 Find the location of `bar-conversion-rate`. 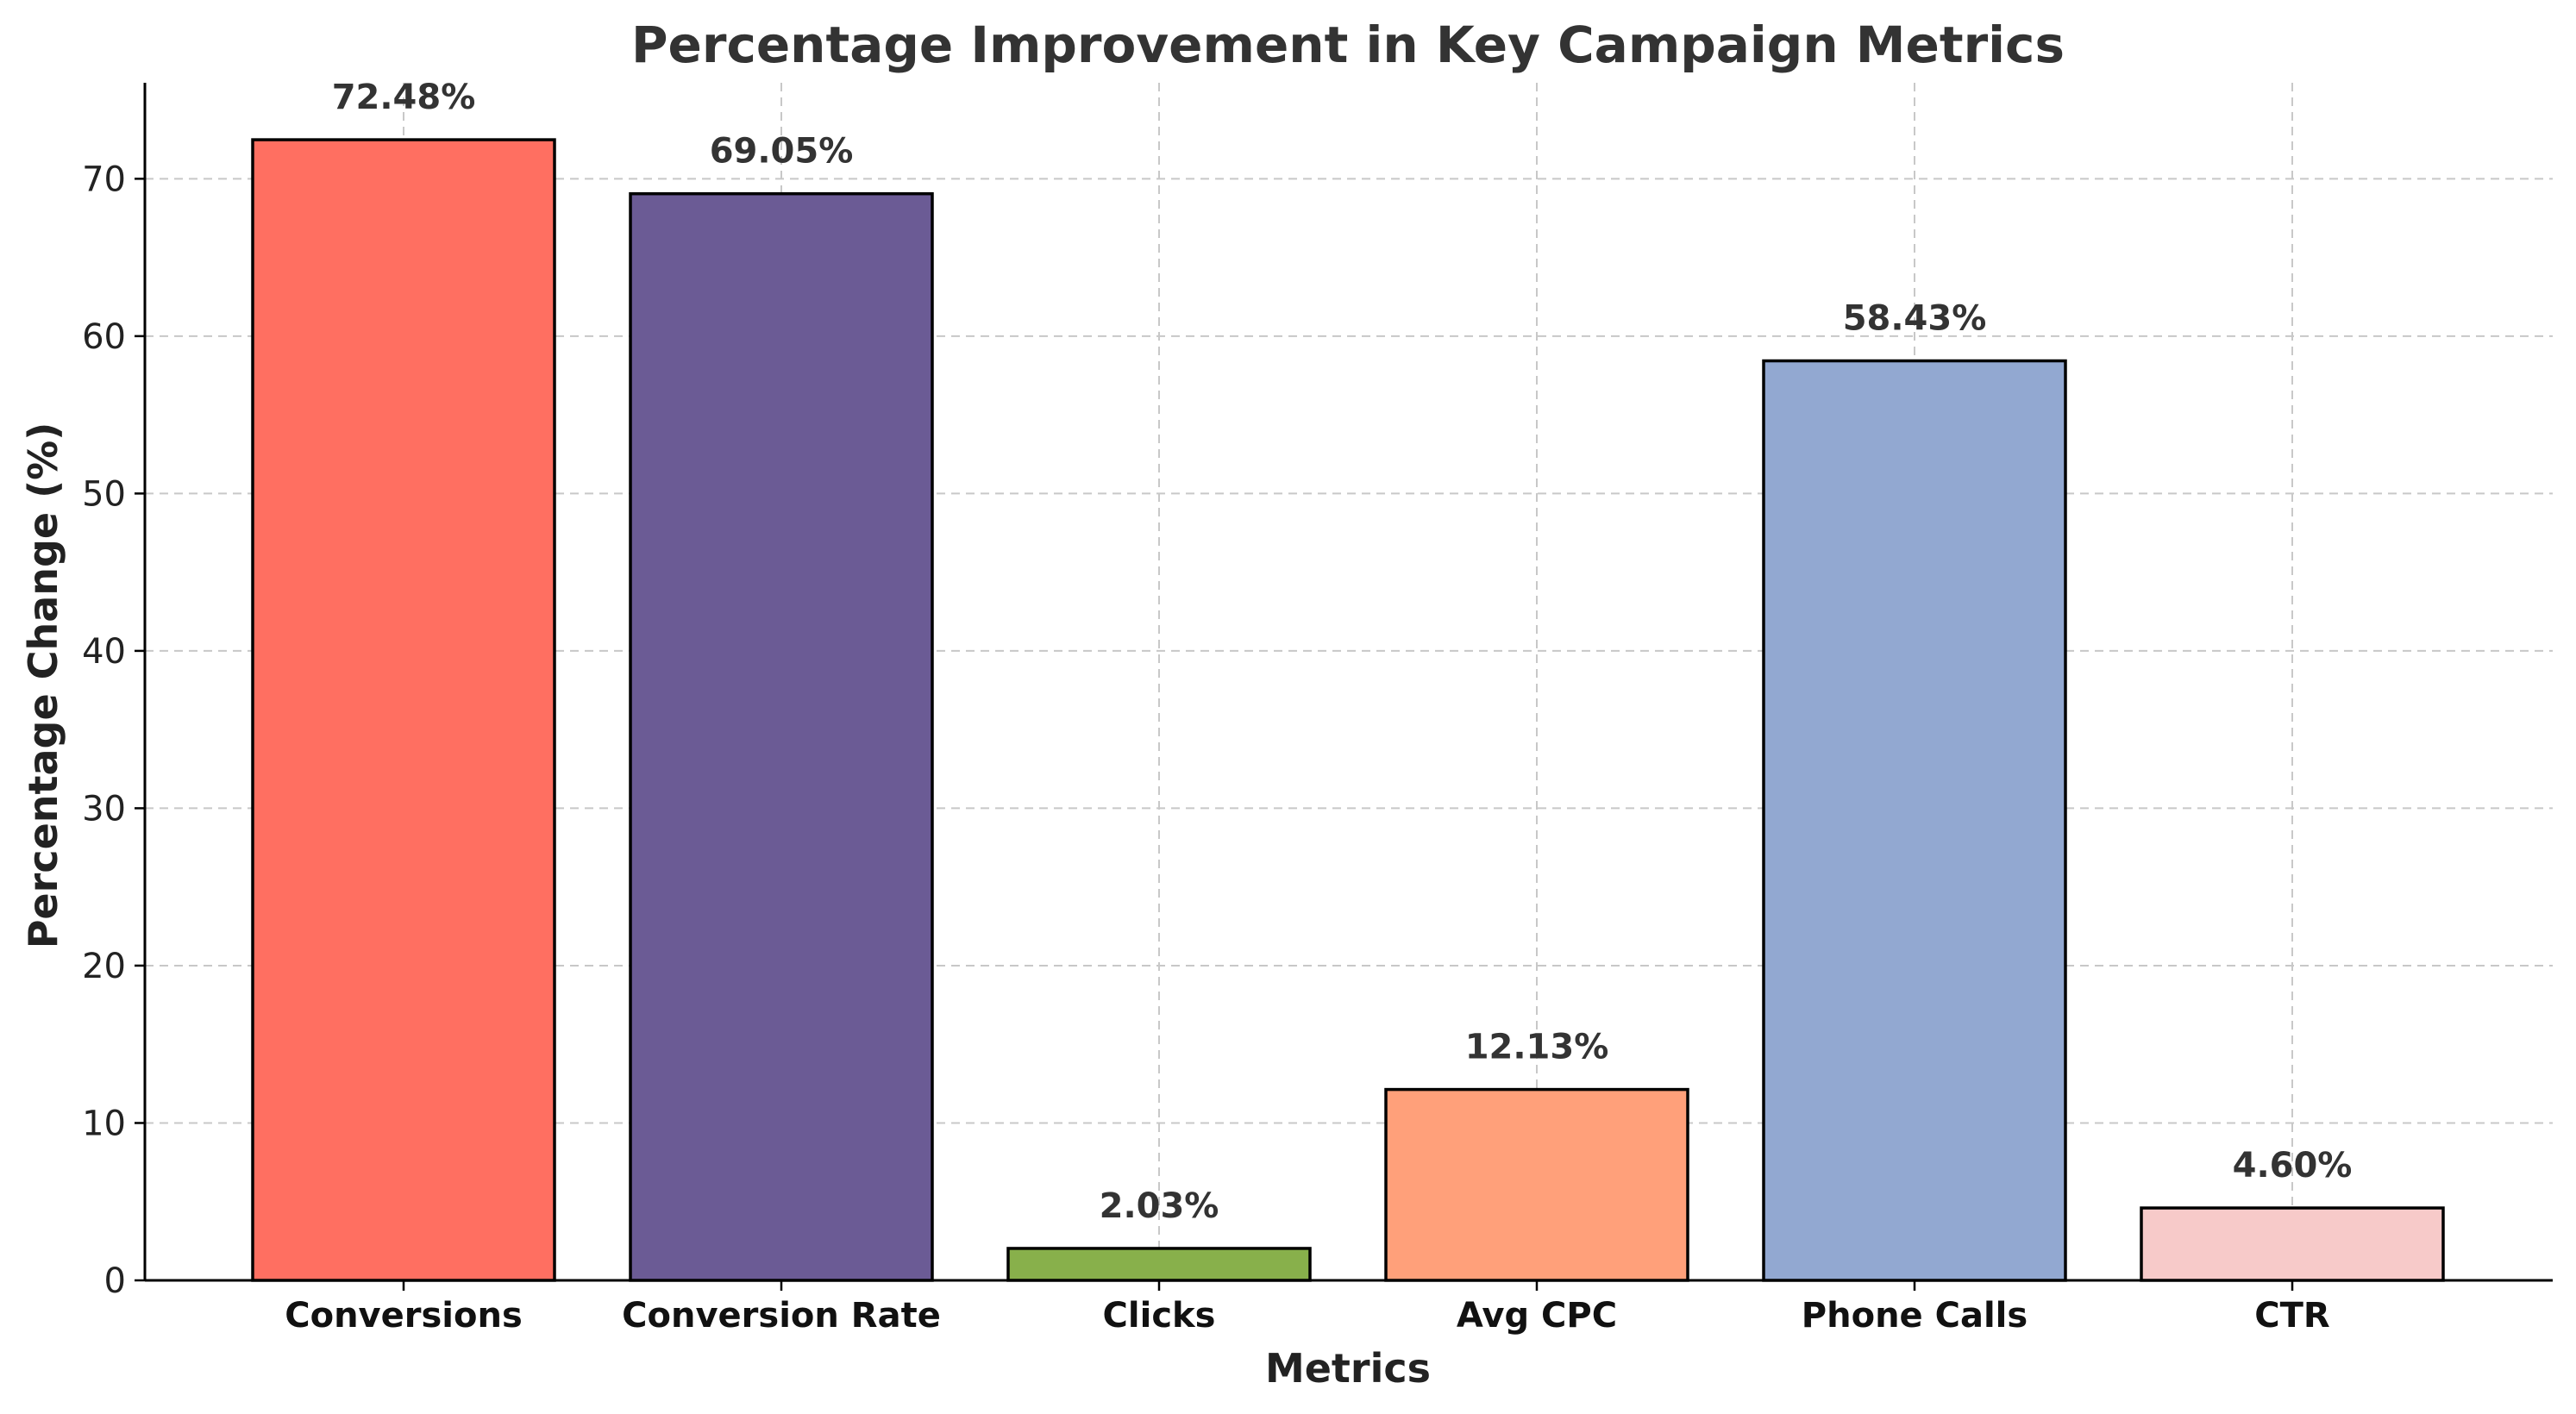

bar-conversion-rate is located at coordinates (781, 736).